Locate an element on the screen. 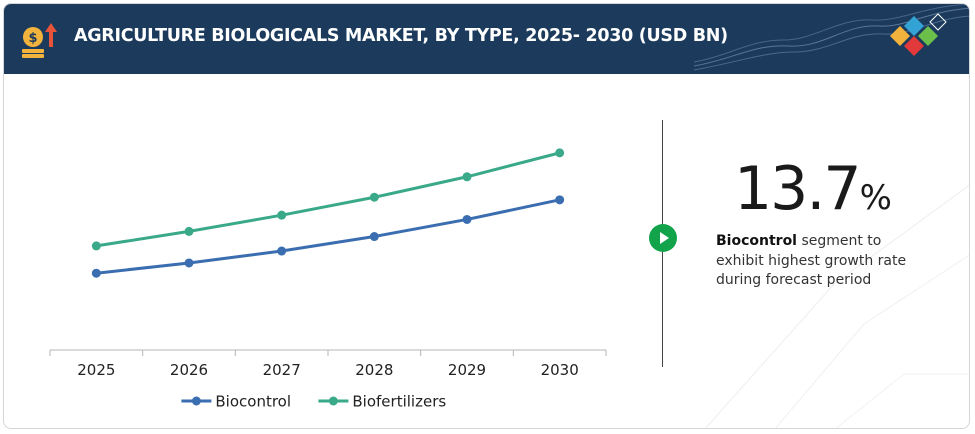  highlight-segment: Biocontrol is located at coordinates (756, 241).